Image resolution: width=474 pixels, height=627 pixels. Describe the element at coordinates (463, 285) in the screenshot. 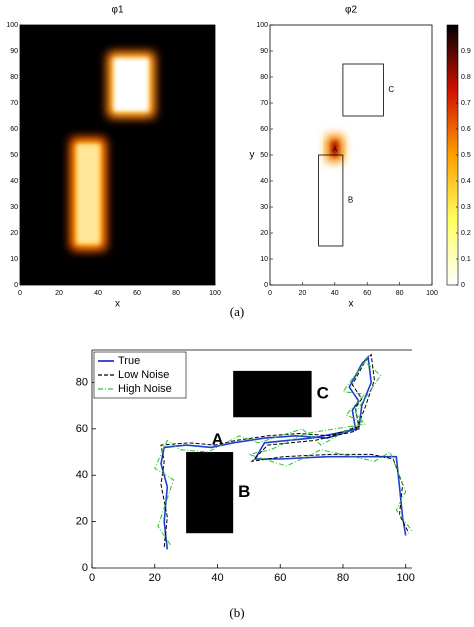

I see `colorbar-tick-label: 0` at that location.